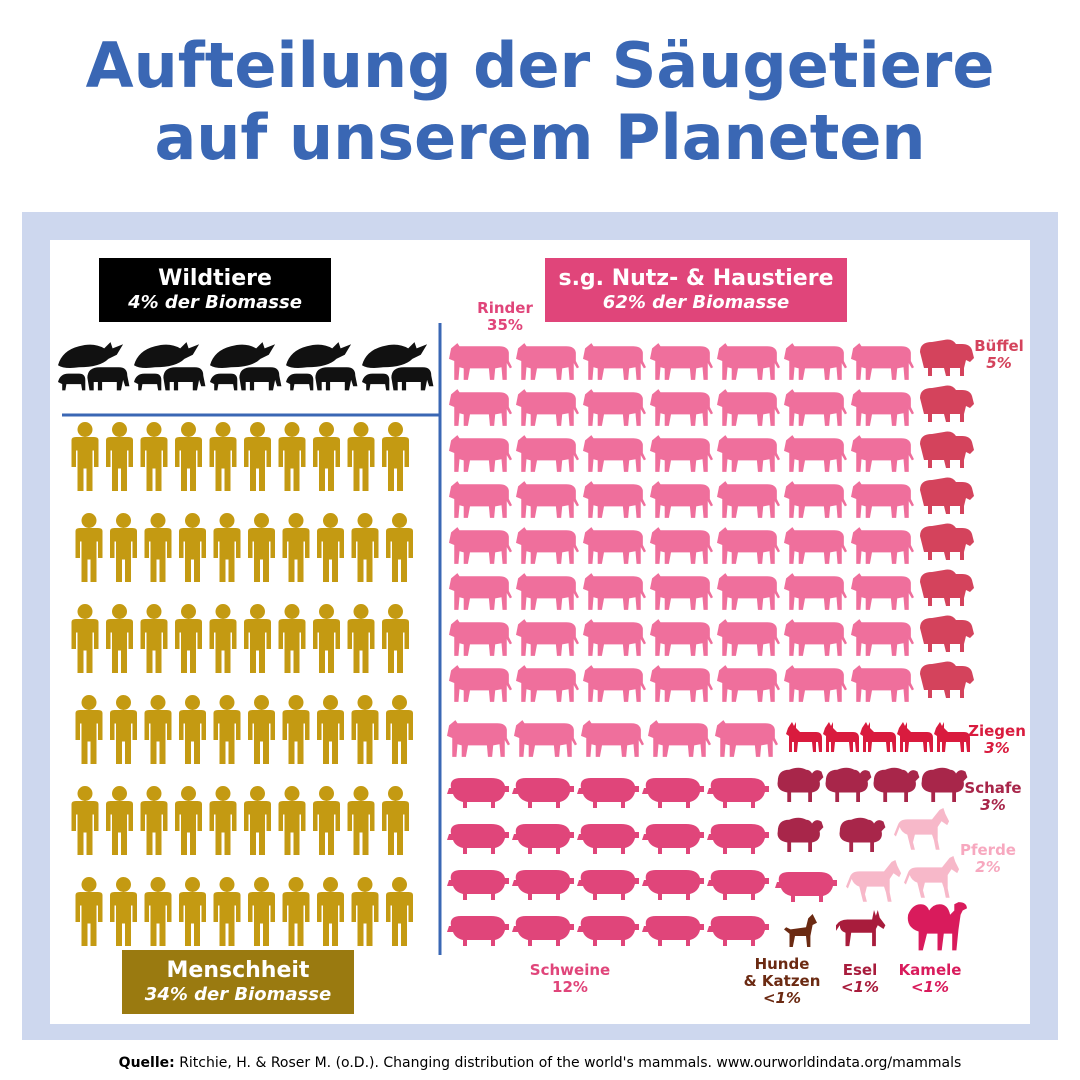  Describe the element at coordinates (878, 737) in the screenshot. I see `goat-icon` at that location.